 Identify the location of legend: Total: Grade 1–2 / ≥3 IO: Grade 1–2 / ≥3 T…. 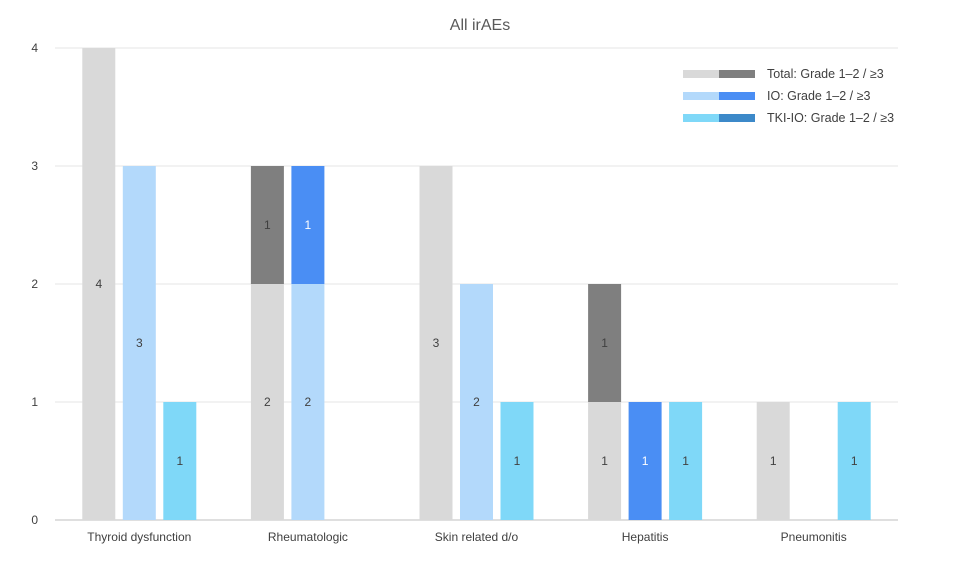
(788, 96).